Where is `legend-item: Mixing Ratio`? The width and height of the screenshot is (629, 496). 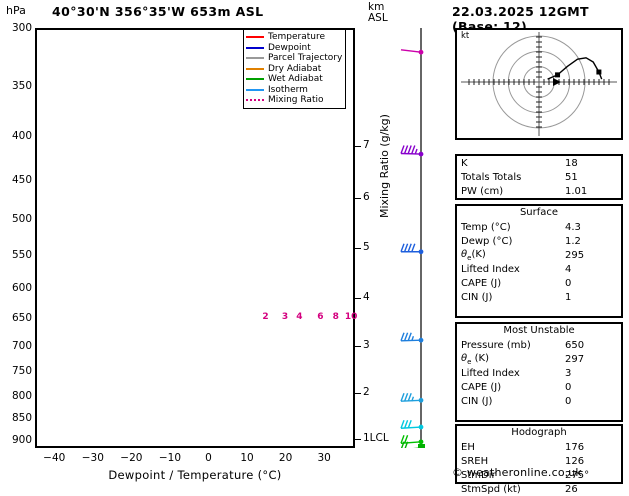 legend-item: Mixing Ratio is located at coordinates (294, 100).